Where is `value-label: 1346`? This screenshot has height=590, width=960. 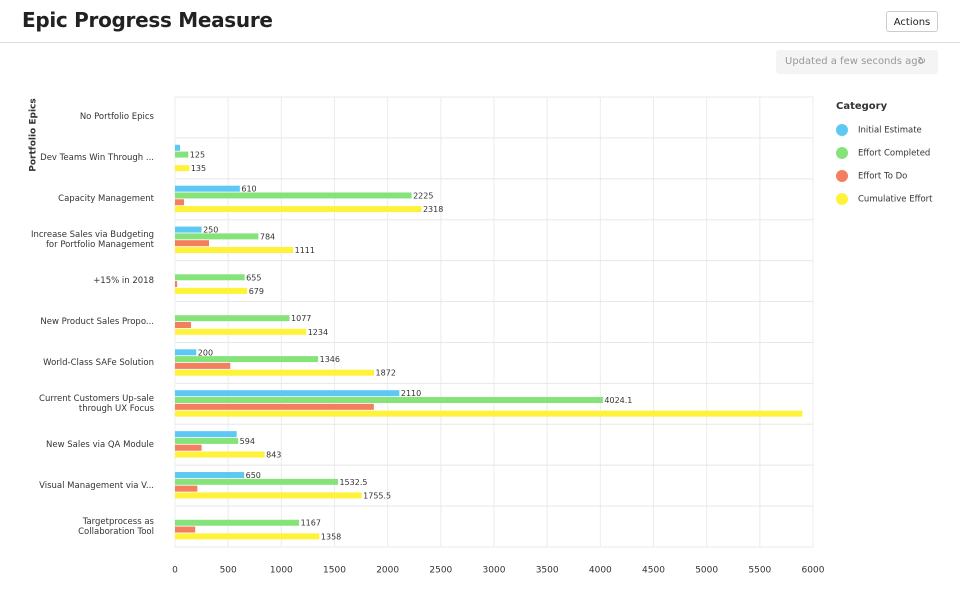
value-label: 1346 is located at coordinates (330, 359).